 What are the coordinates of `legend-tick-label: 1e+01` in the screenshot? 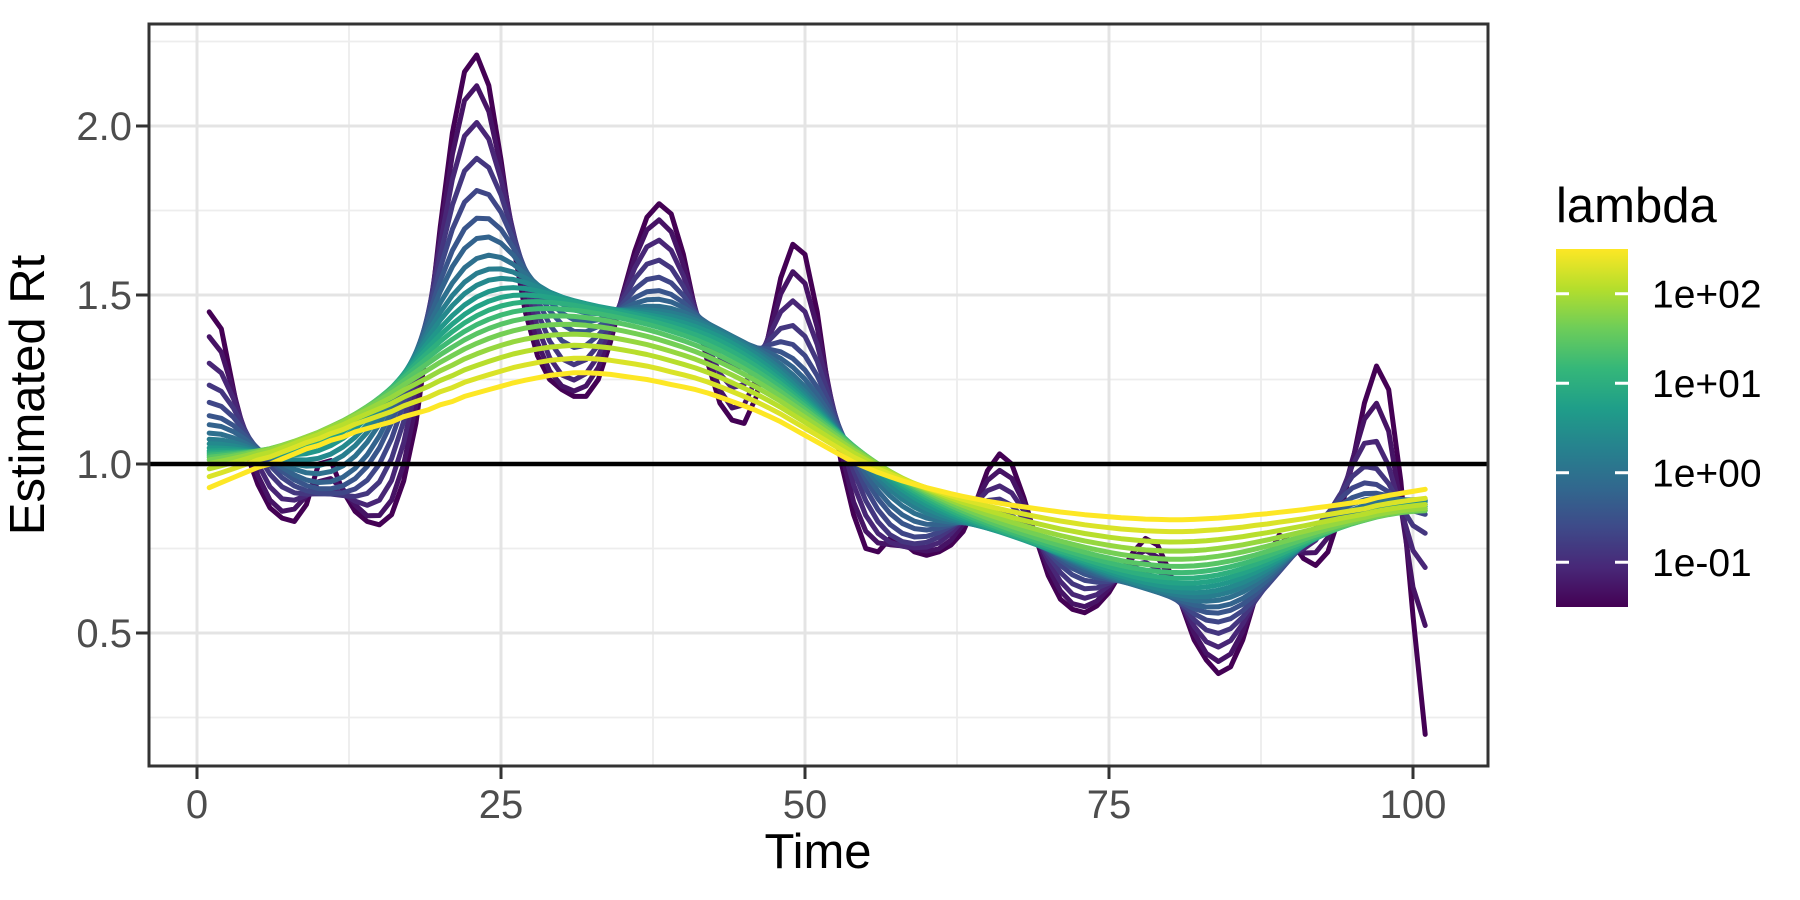 It's located at (1707, 384).